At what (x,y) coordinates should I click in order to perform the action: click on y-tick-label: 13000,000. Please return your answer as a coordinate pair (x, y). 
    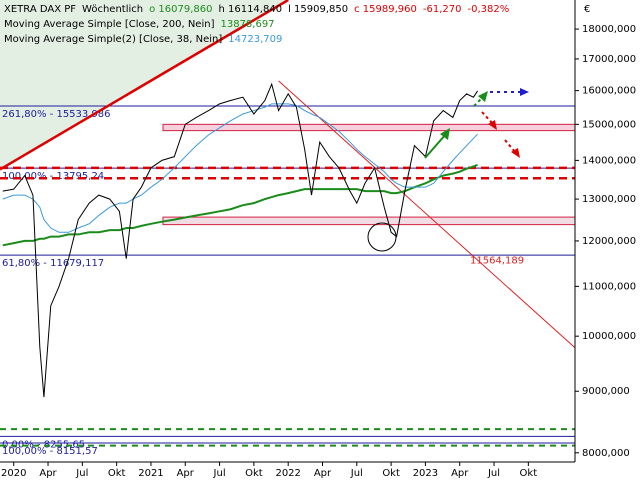
    Looking at the image, I should click on (609, 199).